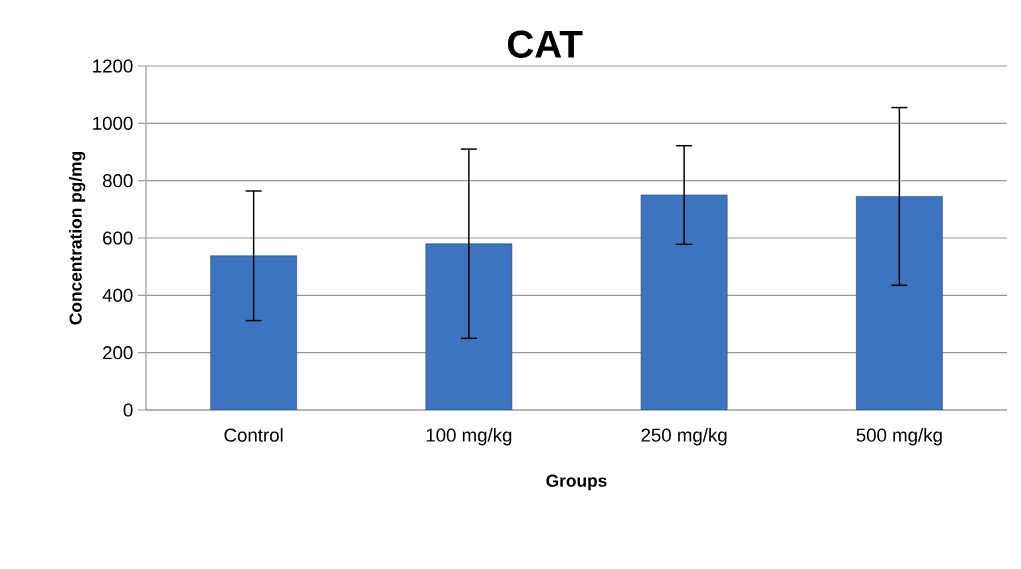 Image resolution: width=1021 pixels, height=569 pixels. What do you see at coordinates (118, 353) in the screenshot?
I see `y-tick-label: 200` at bounding box center [118, 353].